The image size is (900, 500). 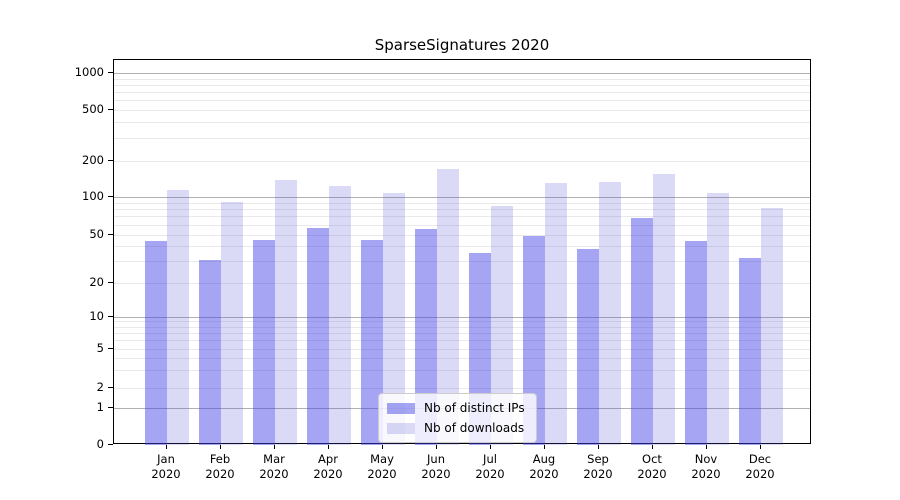 What do you see at coordinates (220, 466) in the screenshot?
I see `x-axis-tick-label: Feb 2020` at bounding box center [220, 466].